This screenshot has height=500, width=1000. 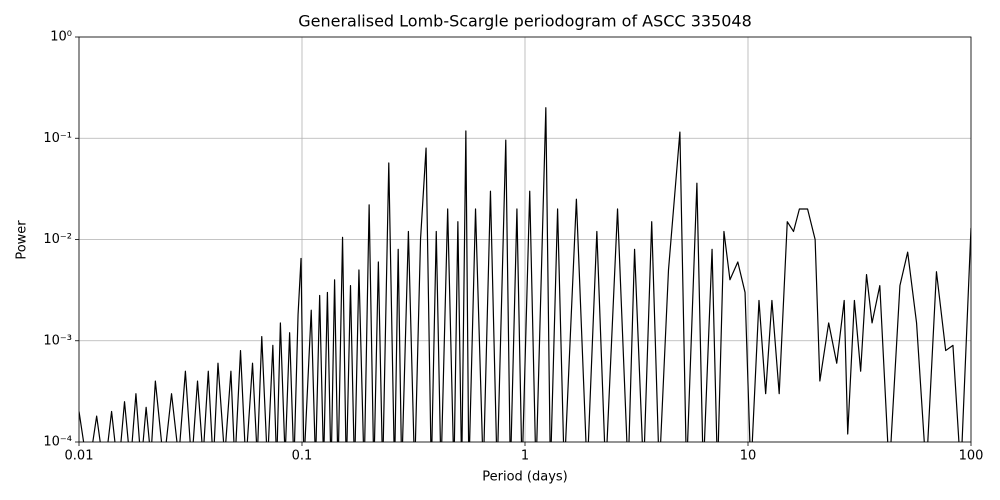 What do you see at coordinates (302, 456) in the screenshot?
I see `x-tick-label: 0.1` at bounding box center [302, 456].